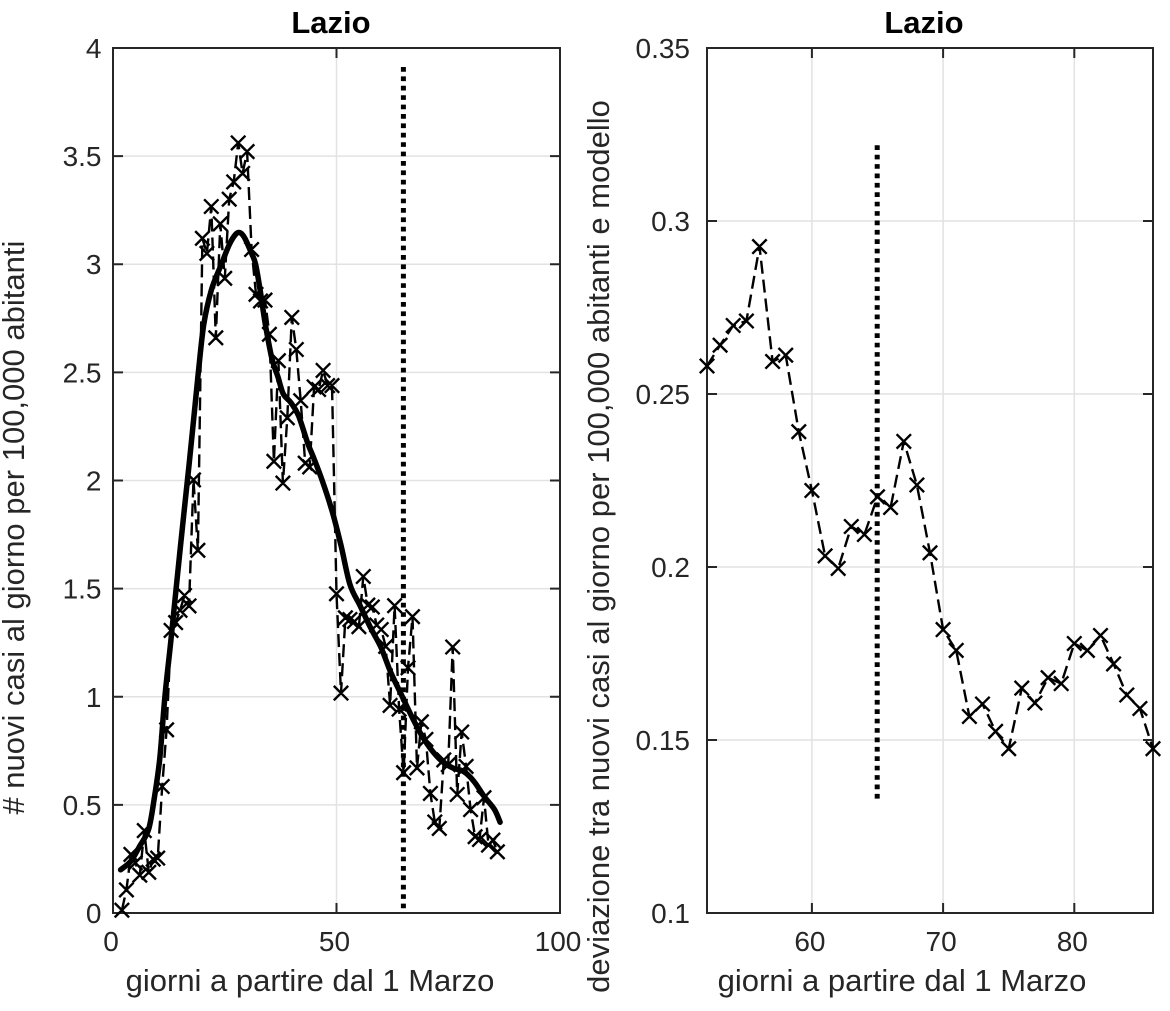 This screenshot has height=1011, width=1170. What do you see at coordinates (809, 941) in the screenshot?
I see `svg-text: 60` at bounding box center [809, 941].